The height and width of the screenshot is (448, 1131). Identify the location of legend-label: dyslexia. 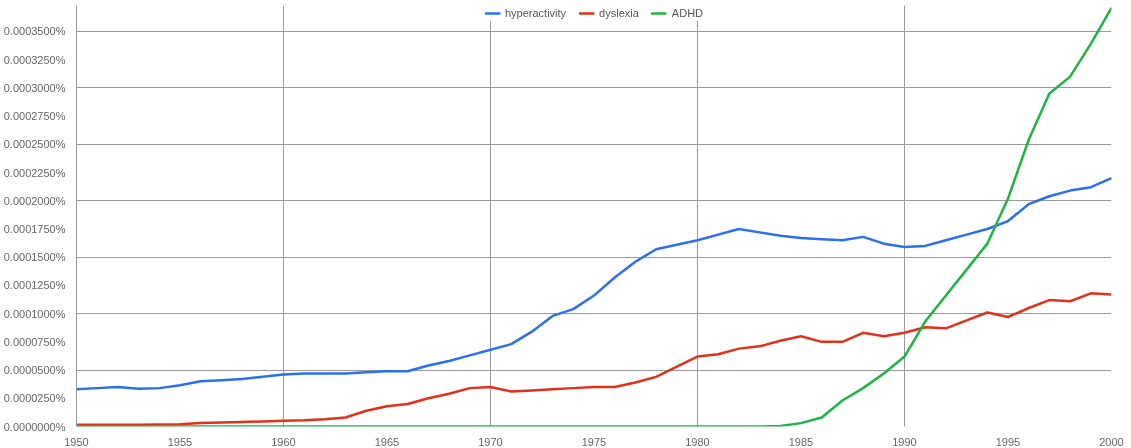
(619, 13).